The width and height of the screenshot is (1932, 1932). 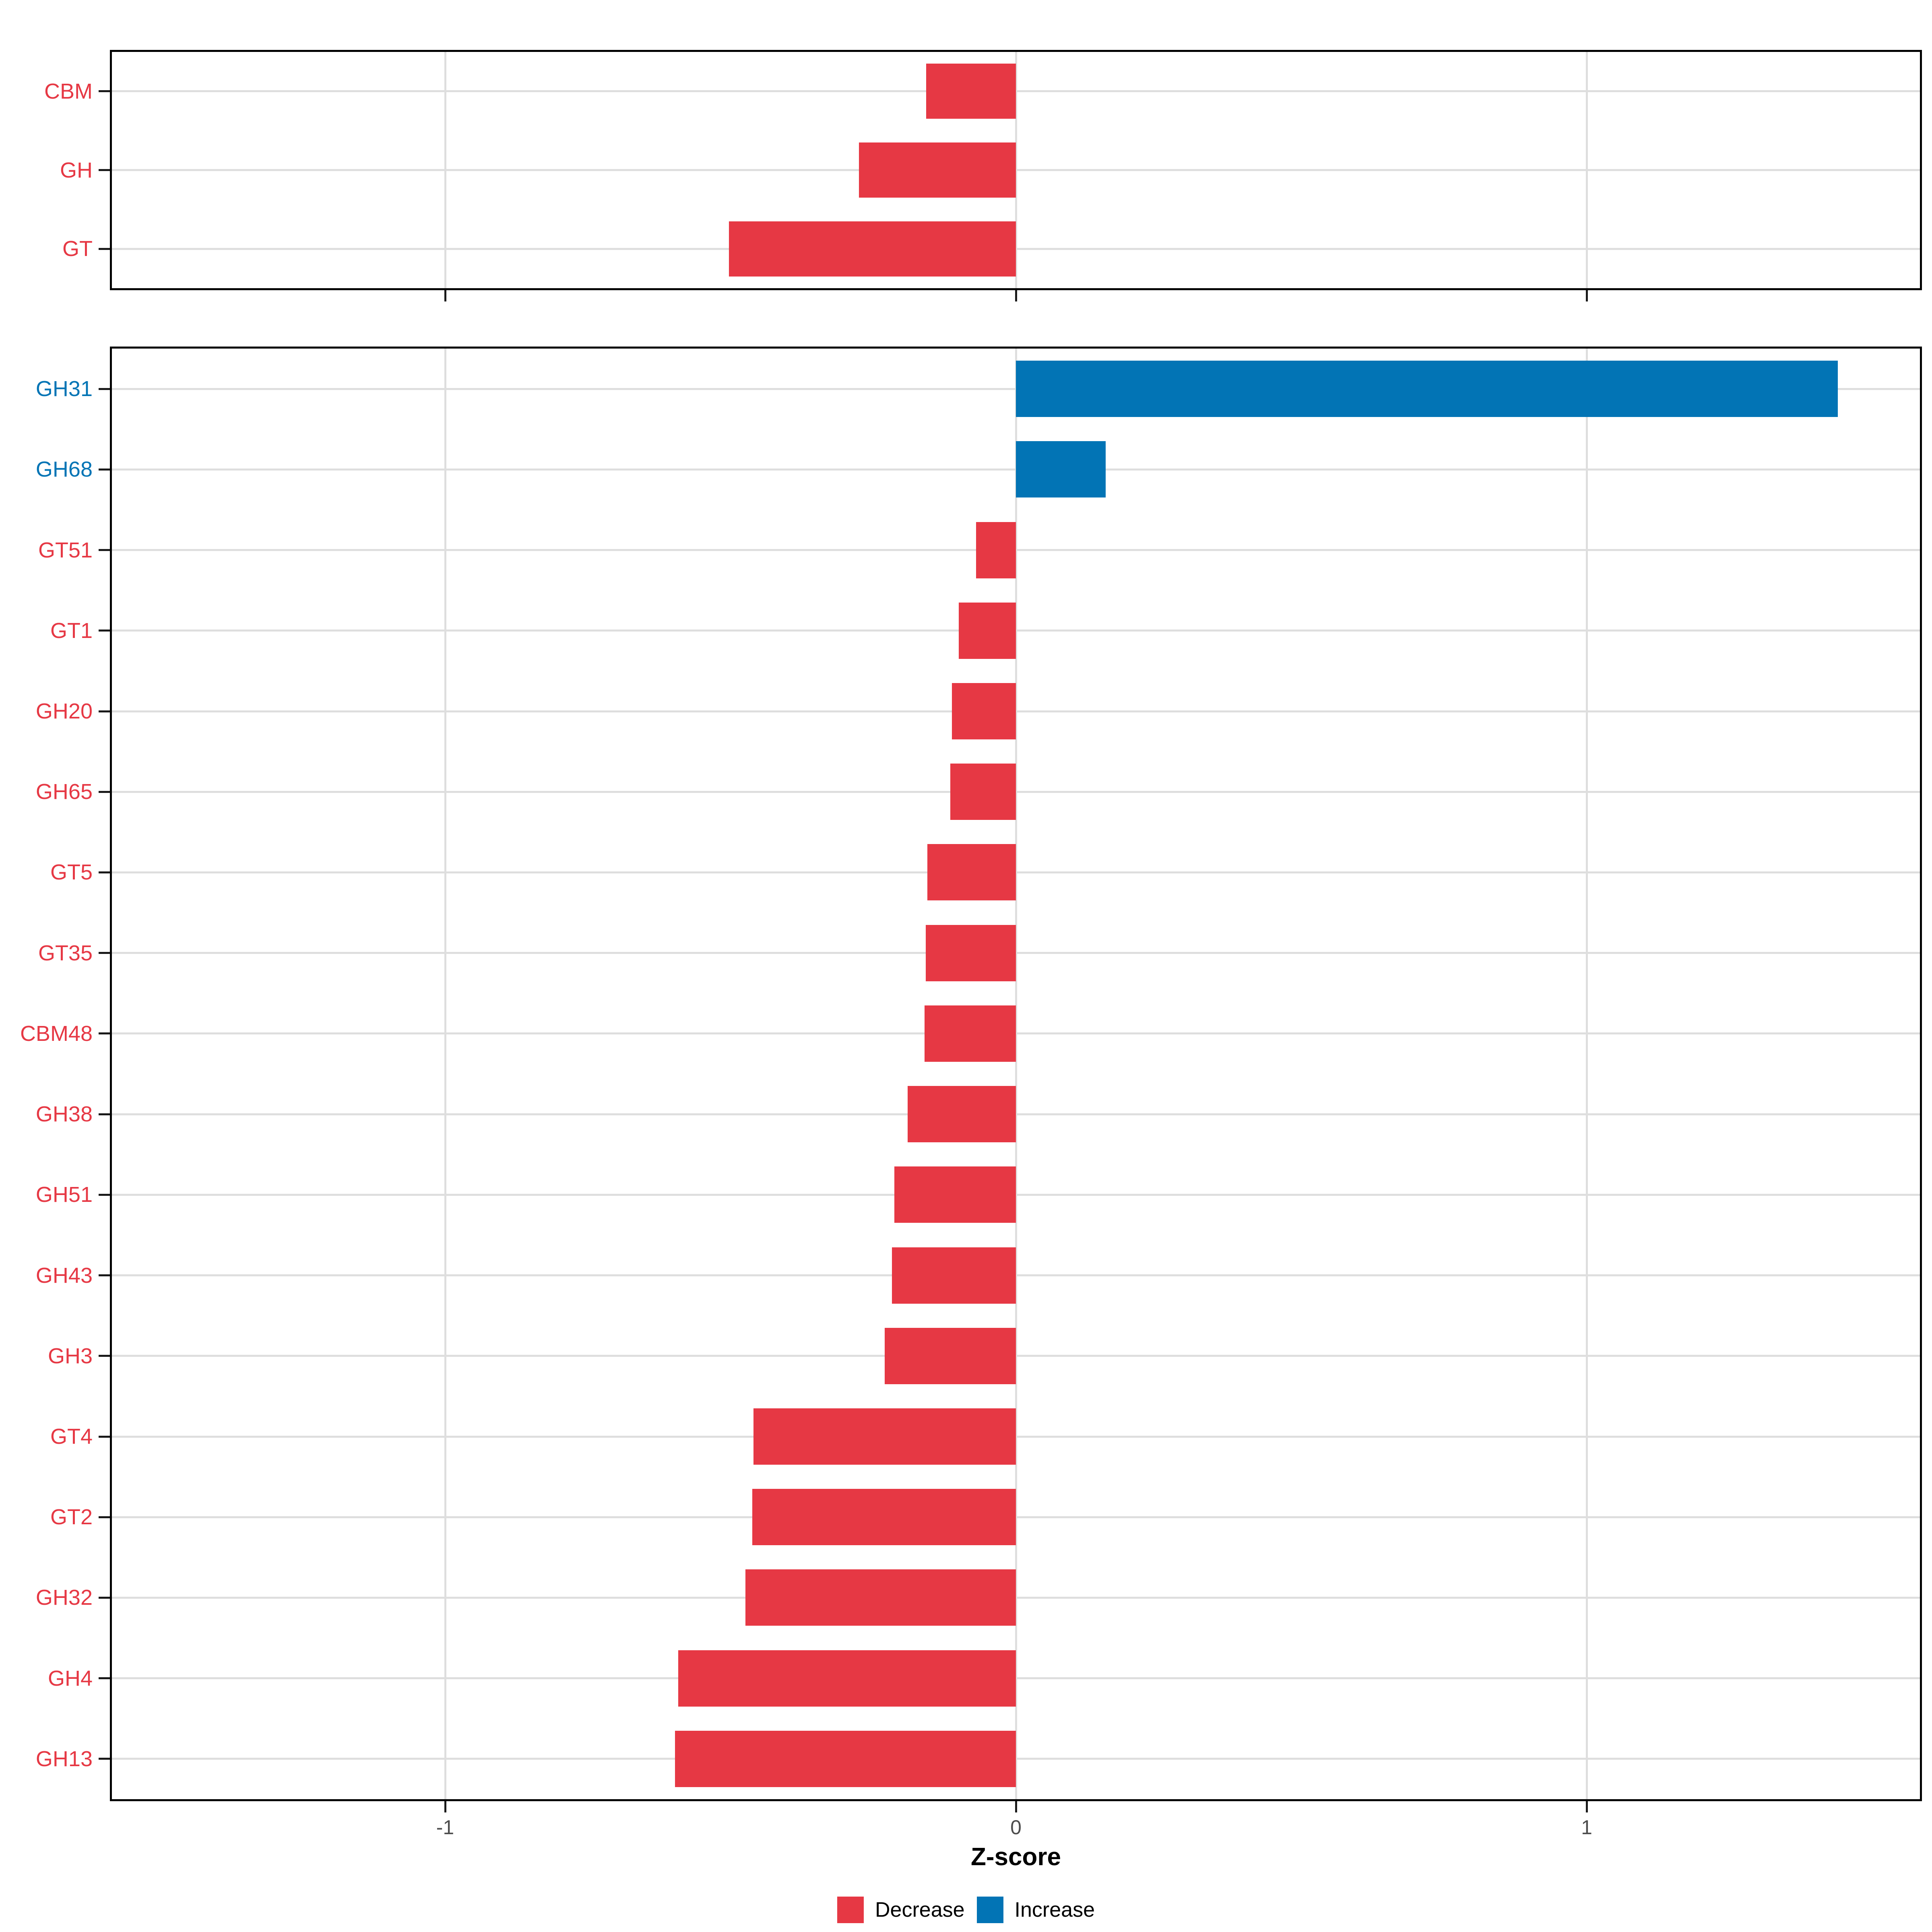 What do you see at coordinates (104, 1759) in the screenshot?
I see `y-axis-tick-GH13` at bounding box center [104, 1759].